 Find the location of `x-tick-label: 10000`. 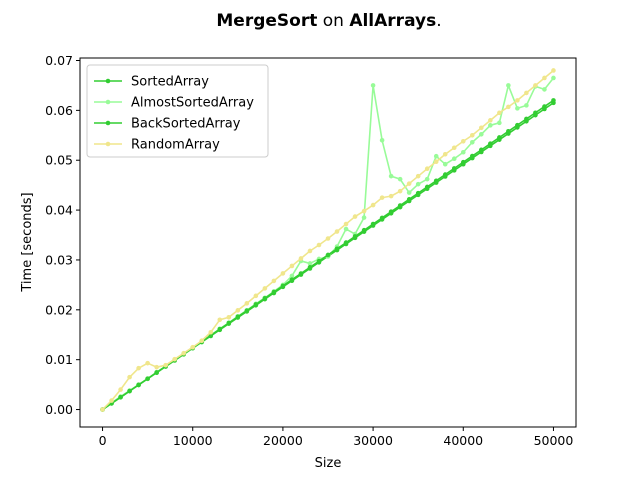

x-tick-label: 10000 is located at coordinates (193, 440).